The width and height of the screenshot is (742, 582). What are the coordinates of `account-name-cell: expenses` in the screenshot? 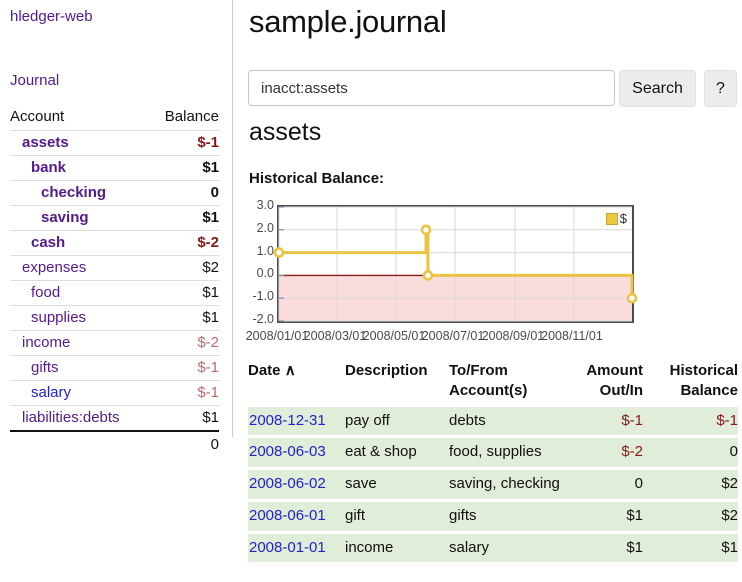 It's located at (80, 268).